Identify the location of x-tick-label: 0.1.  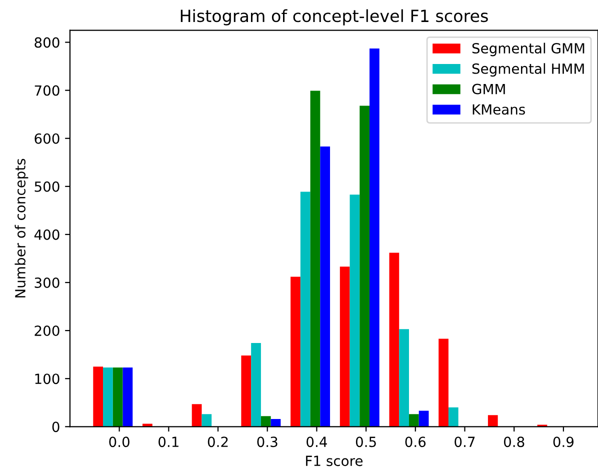
(168, 442).